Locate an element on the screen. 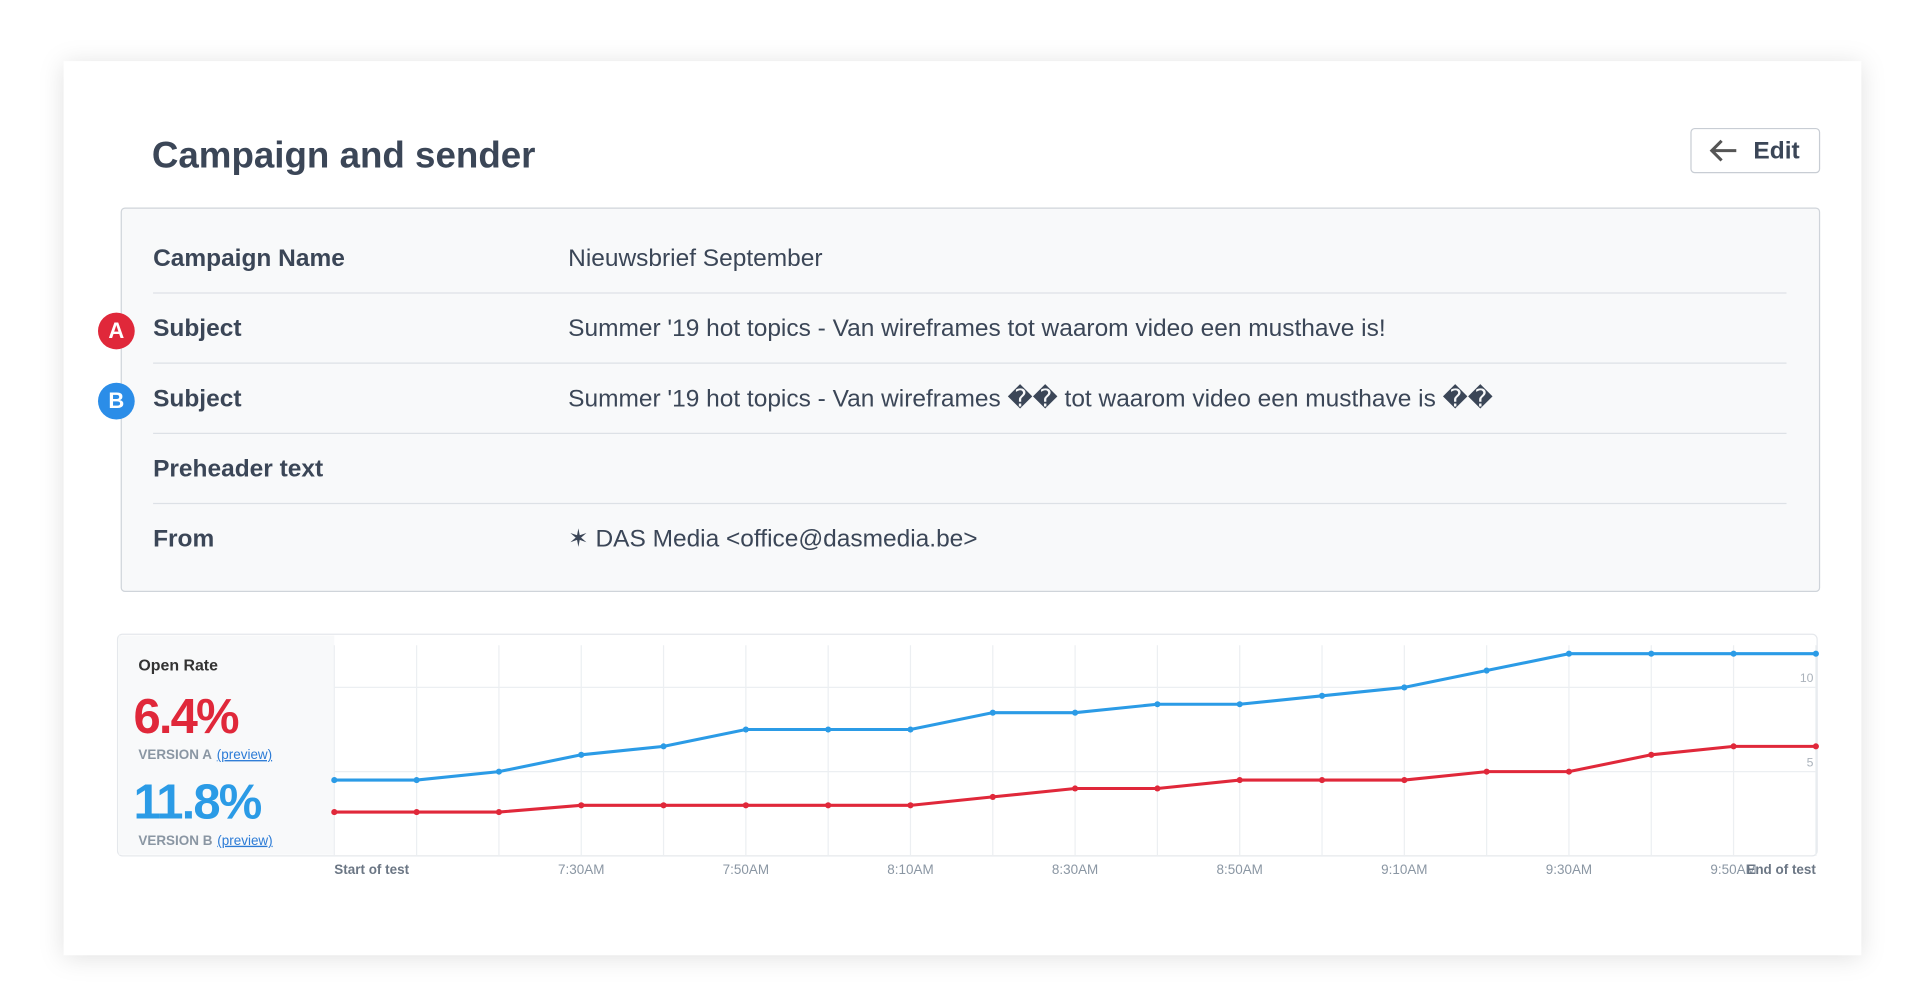 The image size is (1920, 1006). row-value: Nieuwsbrief September is located at coordinates (695, 258).